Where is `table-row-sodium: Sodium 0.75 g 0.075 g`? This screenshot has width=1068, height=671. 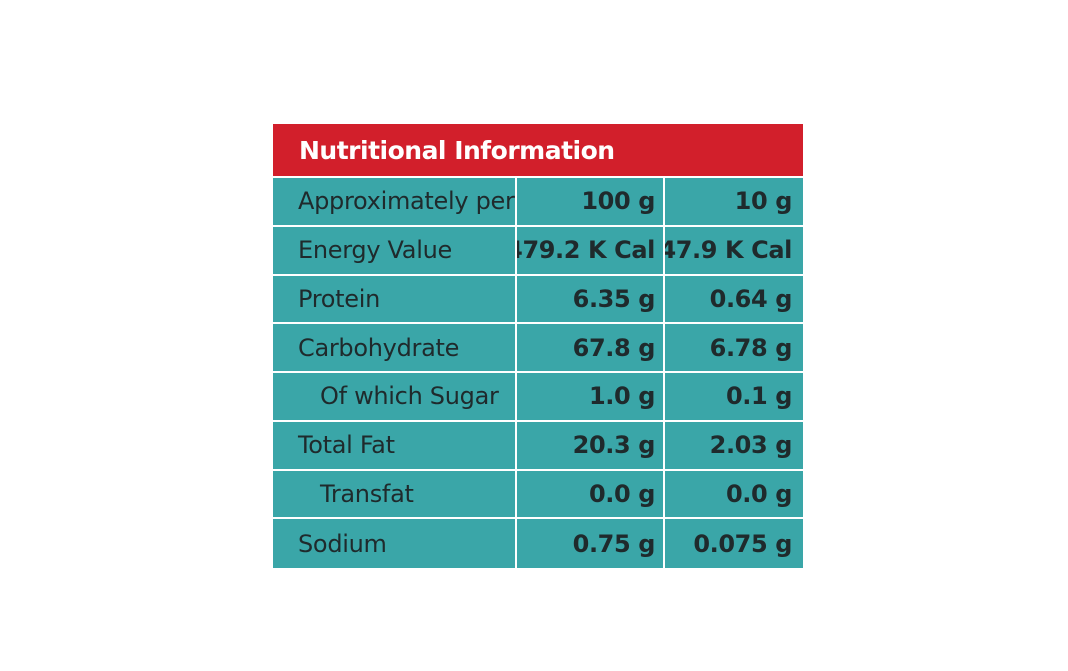 table-row-sodium: Sodium 0.75 g 0.075 g is located at coordinates (538, 543).